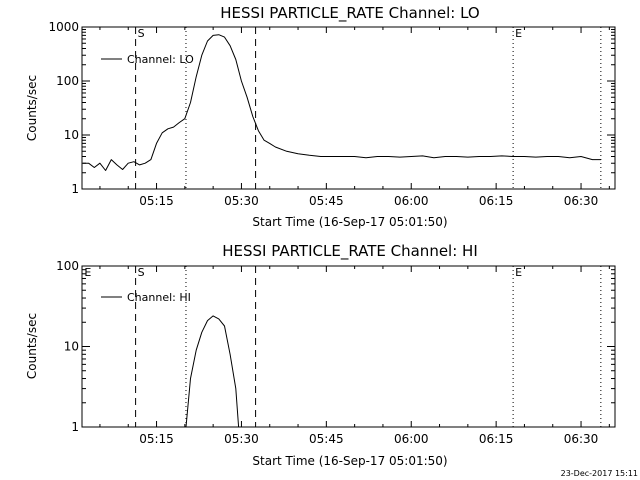 The image size is (640, 480). Describe the element at coordinates (159, 297) in the screenshot. I see `hi-legend-label: Channel: HI` at that location.